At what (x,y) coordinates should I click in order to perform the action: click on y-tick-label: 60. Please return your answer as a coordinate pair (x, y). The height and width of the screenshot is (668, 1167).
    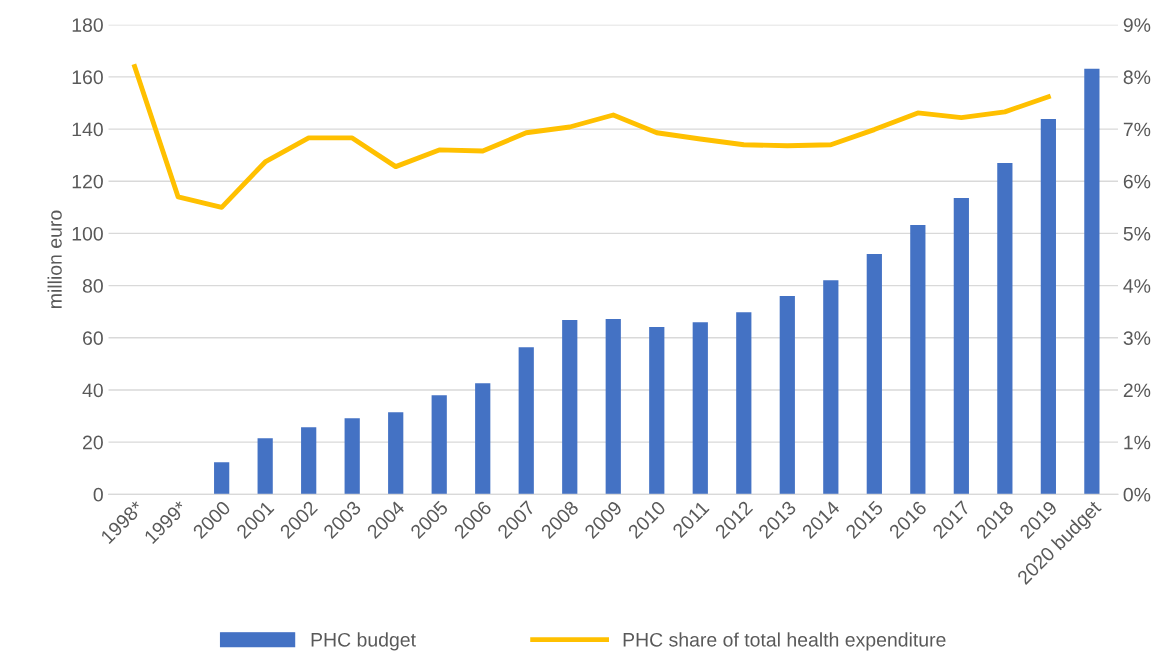
    Looking at the image, I should click on (93, 338).